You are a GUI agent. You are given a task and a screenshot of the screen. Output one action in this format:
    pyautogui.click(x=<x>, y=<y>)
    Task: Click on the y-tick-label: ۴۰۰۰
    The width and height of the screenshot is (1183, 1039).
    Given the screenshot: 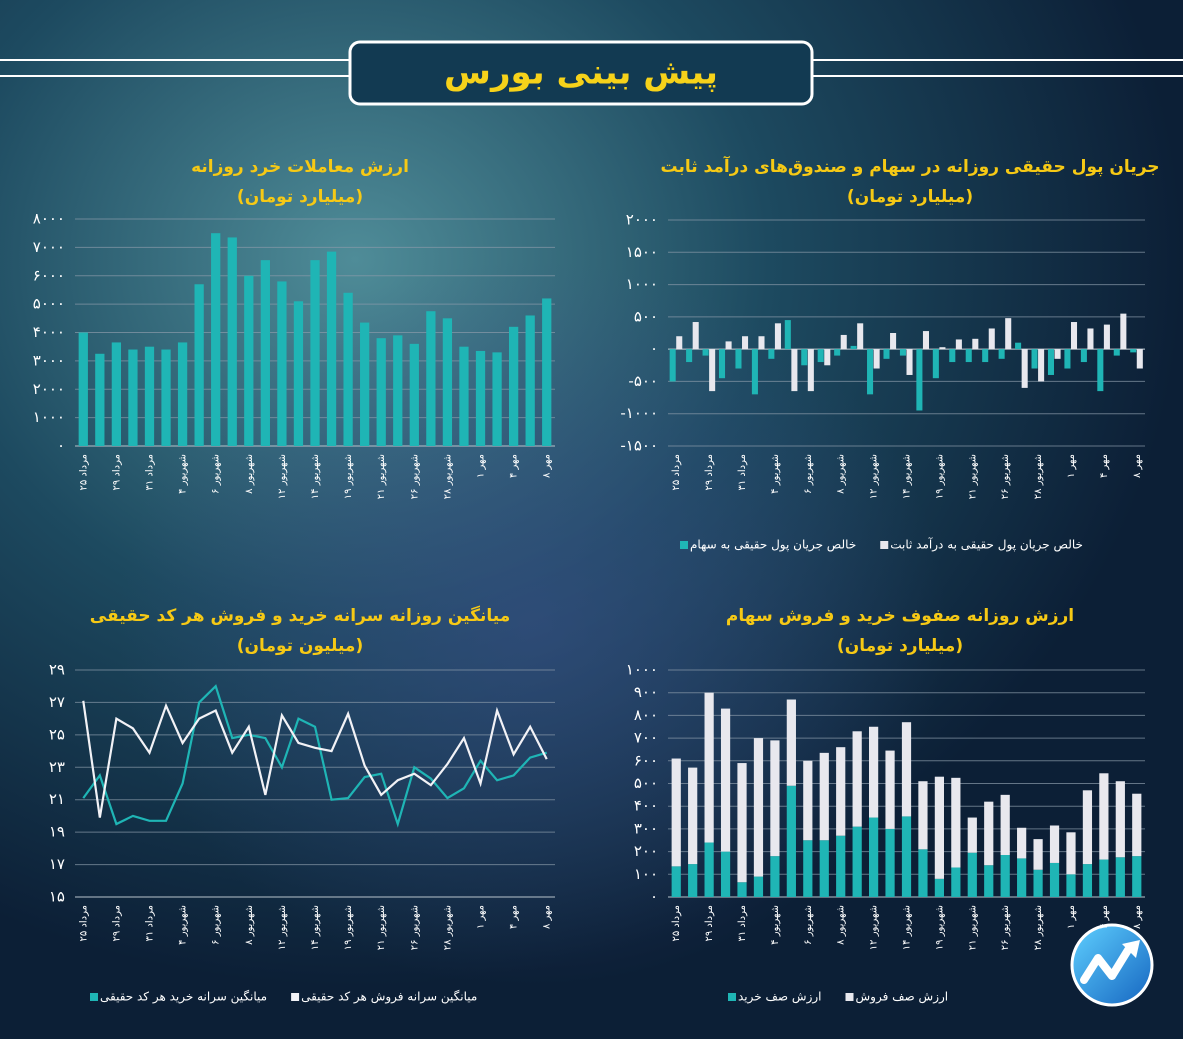 What is the action you would take?
    pyautogui.click(x=49, y=332)
    